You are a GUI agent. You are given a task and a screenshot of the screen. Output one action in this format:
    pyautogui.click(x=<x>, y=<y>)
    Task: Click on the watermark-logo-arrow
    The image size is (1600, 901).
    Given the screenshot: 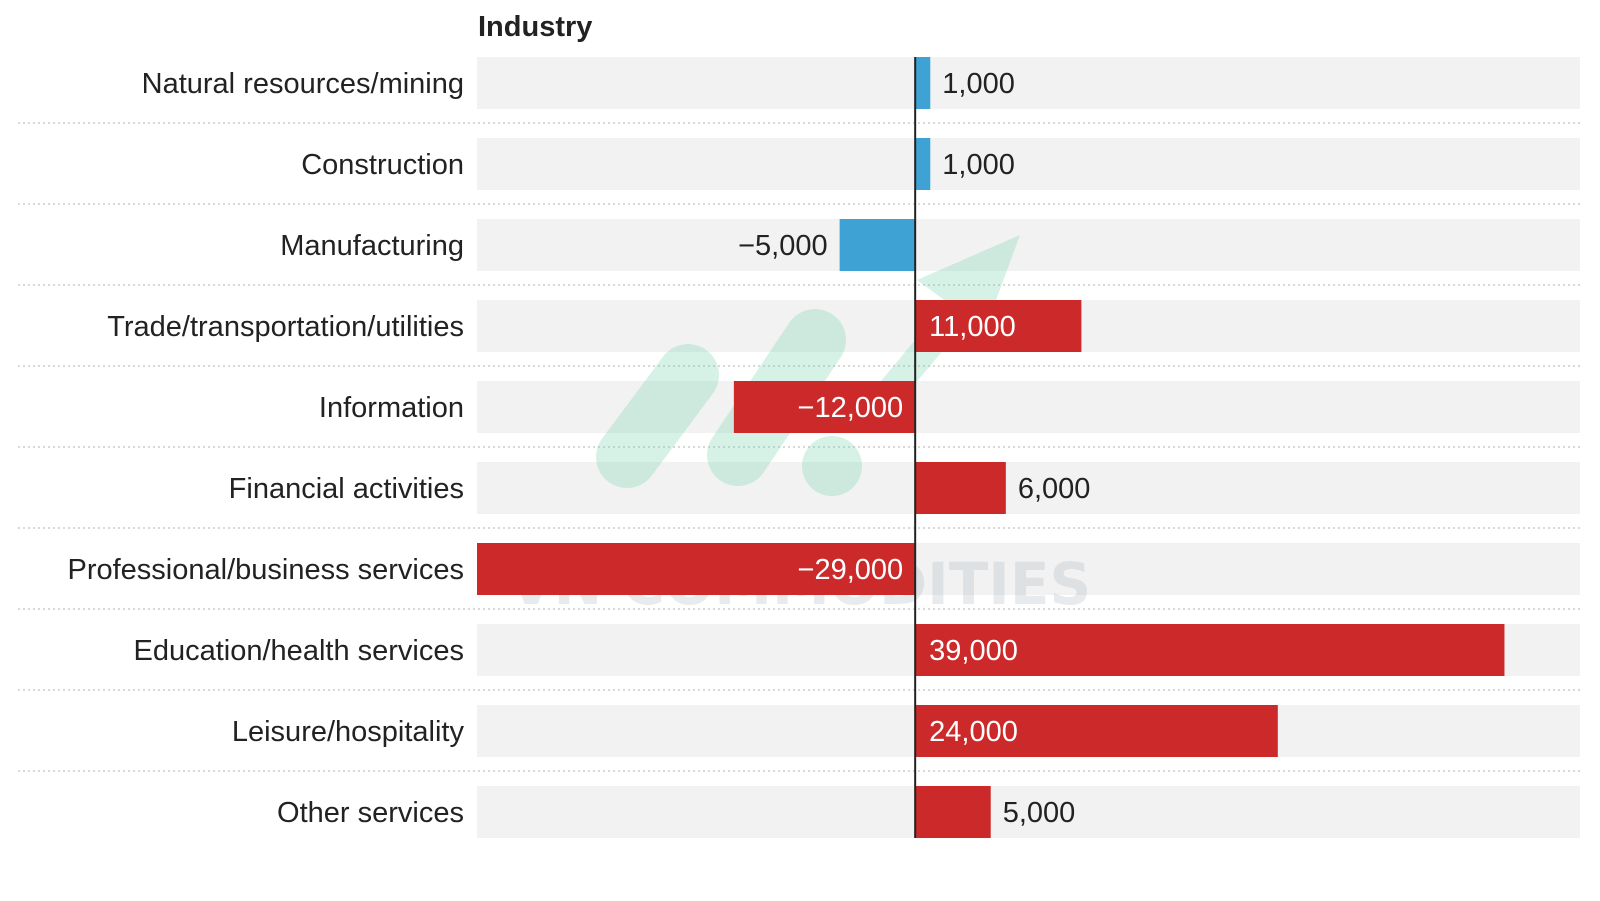 What is the action you would take?
    pyautogui.click(x=968, y=282)
    